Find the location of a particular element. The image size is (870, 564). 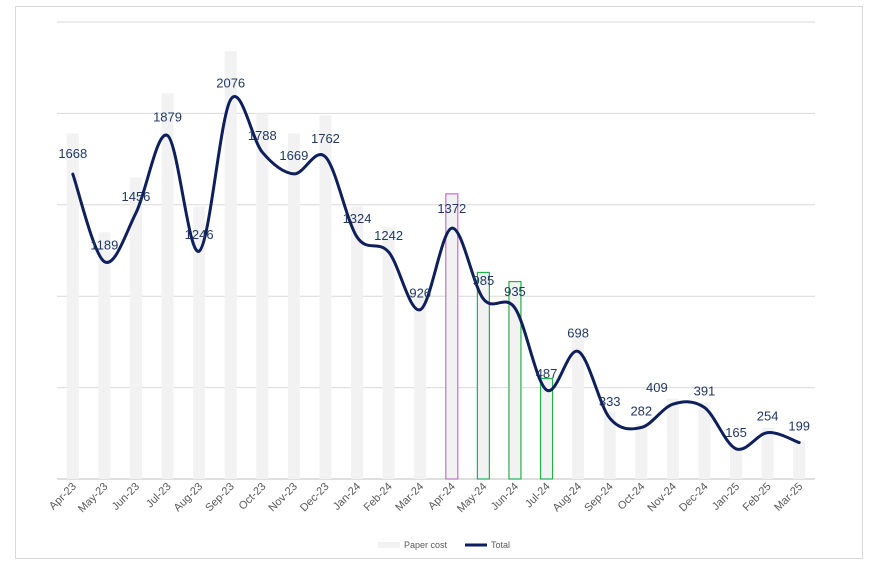

x-tick-label: May-23 is located at coordinates (93, 498).